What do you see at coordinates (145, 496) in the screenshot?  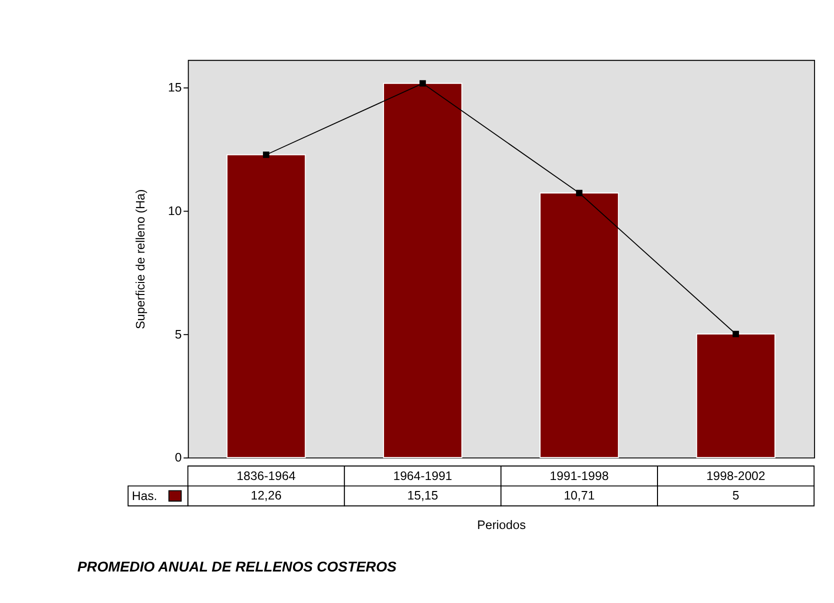 I see `legend-label: Has.` at bounding box center [145, 496].